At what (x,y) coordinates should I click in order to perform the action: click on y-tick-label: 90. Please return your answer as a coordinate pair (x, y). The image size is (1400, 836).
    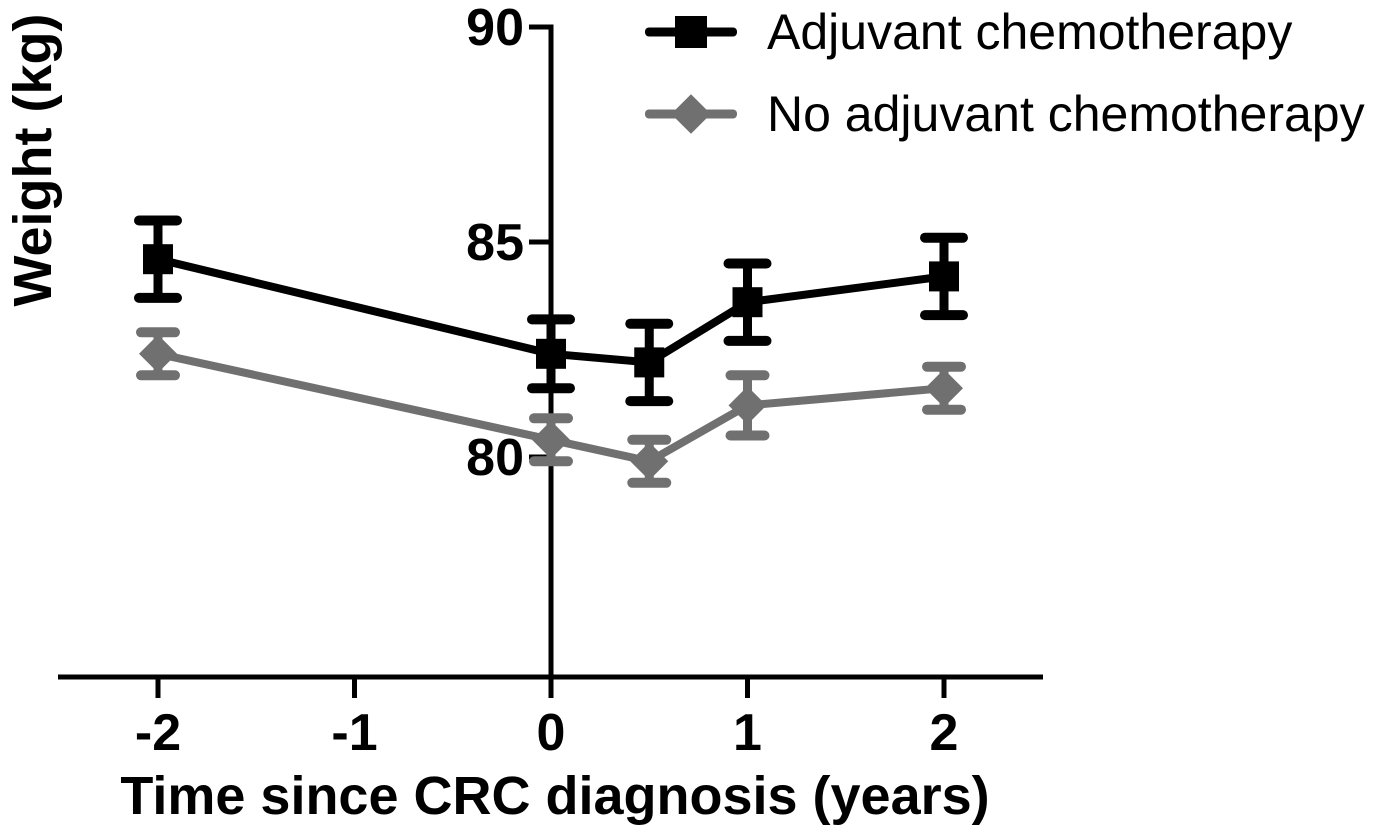
    Looking at the image, I should click on (495, 28).